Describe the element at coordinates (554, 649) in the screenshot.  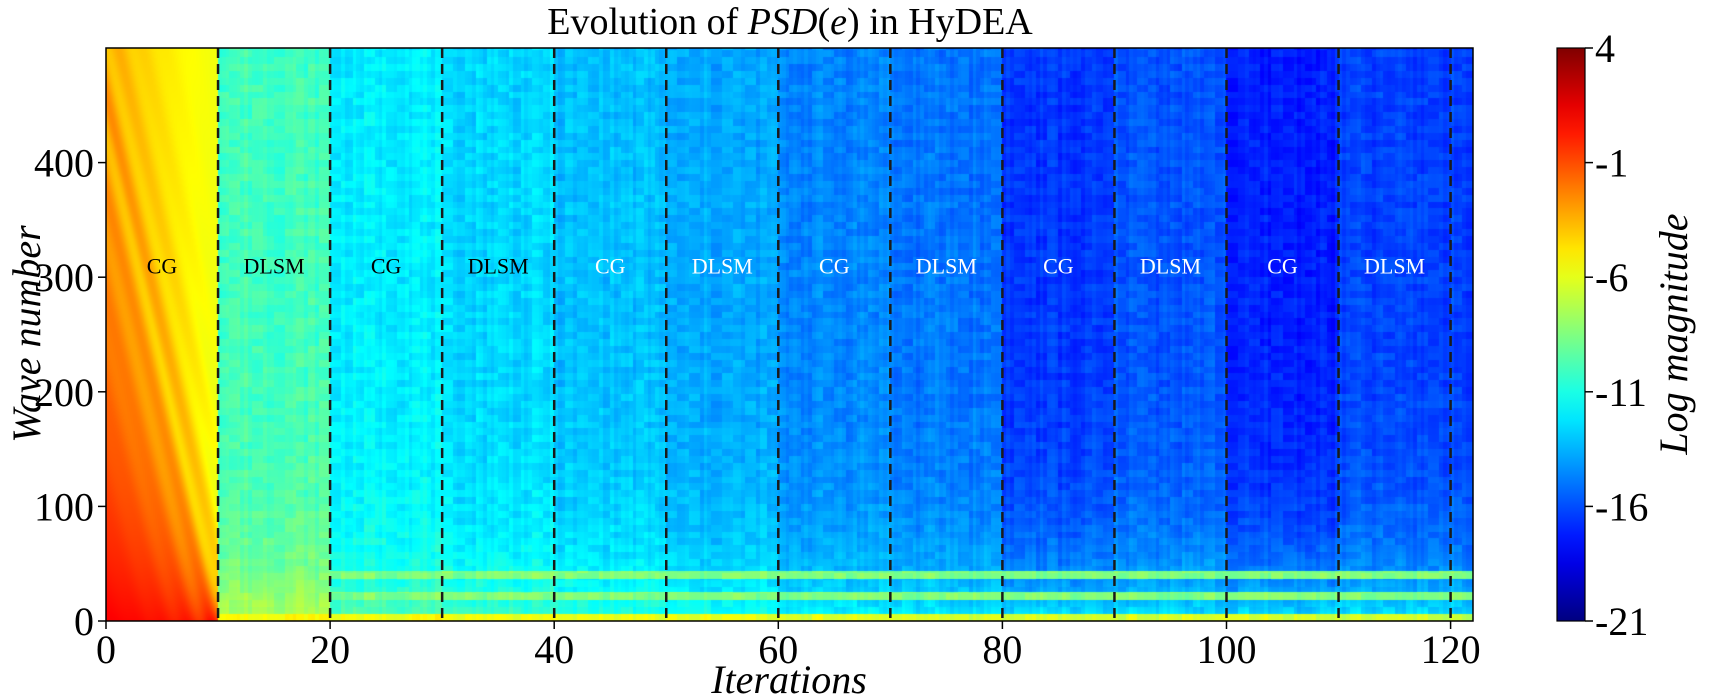
I see `x-tick-label: 40` at that location.